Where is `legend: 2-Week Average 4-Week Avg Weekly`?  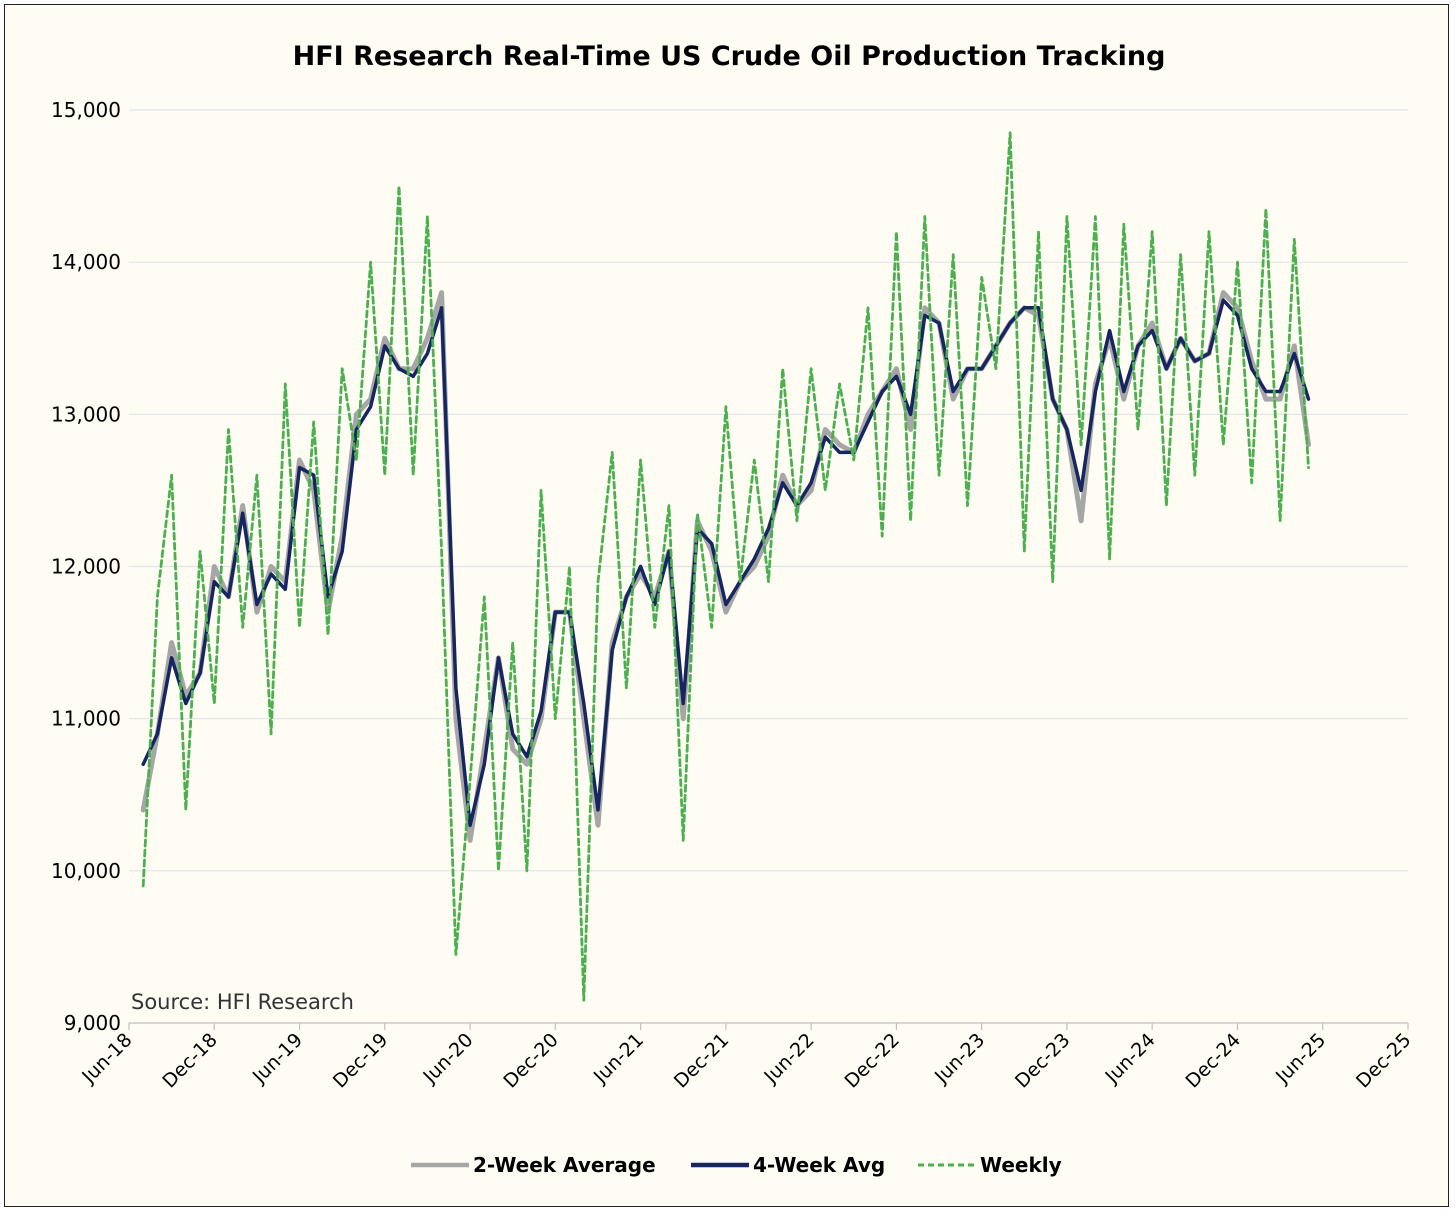
legend: 2-Week Average 4-Week Avg Weekly is located at coordinates (736, 1165).